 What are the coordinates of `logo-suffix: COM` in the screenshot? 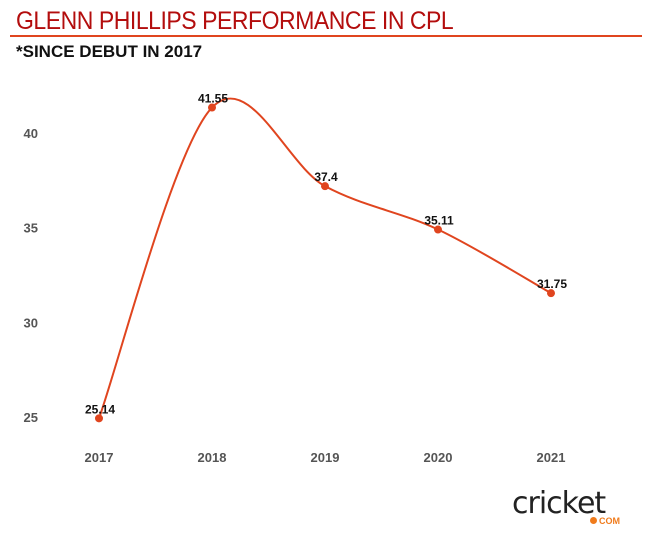 It's located at (605, 521).